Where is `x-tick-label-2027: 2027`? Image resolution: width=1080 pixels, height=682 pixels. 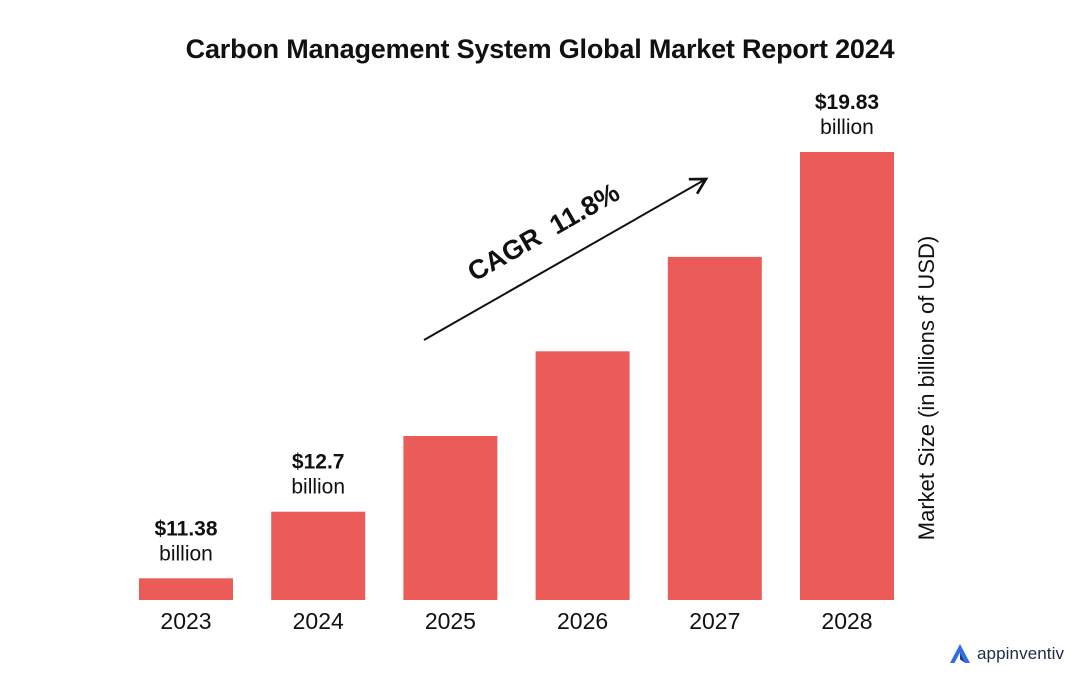
x-tick-label-2027: 2027 is located at coordinates (714, 621).